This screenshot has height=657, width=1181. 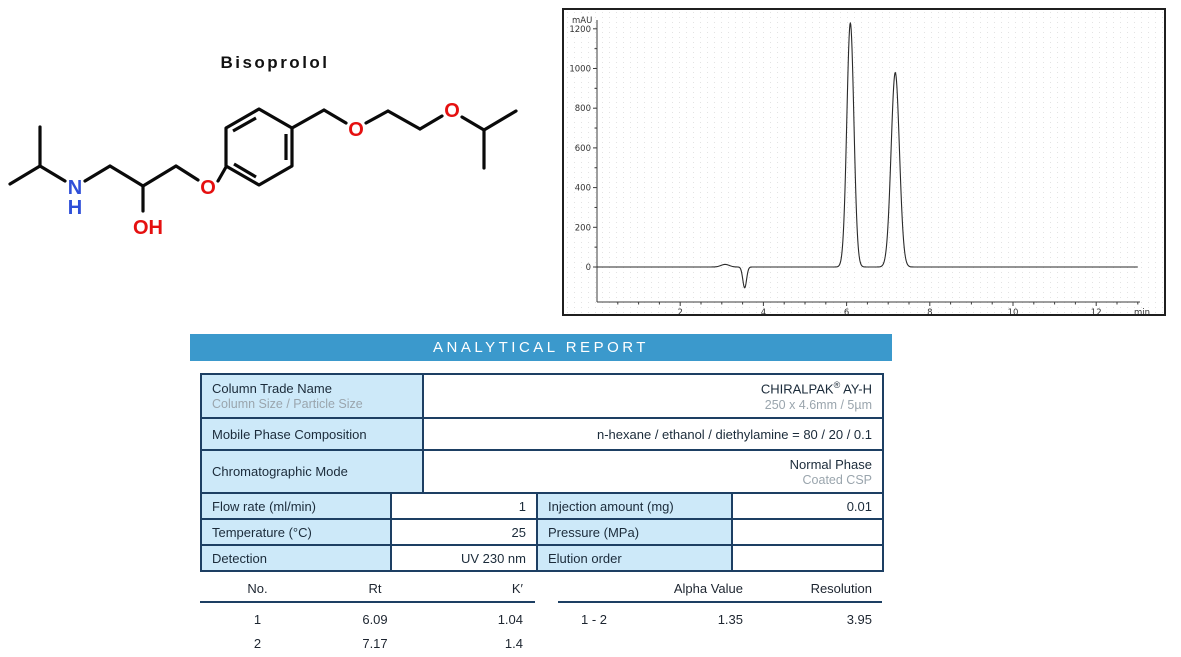 I want to click on table-row: Temperature (°C) 25 Pressure (MPa), so click(x=542, y=532).